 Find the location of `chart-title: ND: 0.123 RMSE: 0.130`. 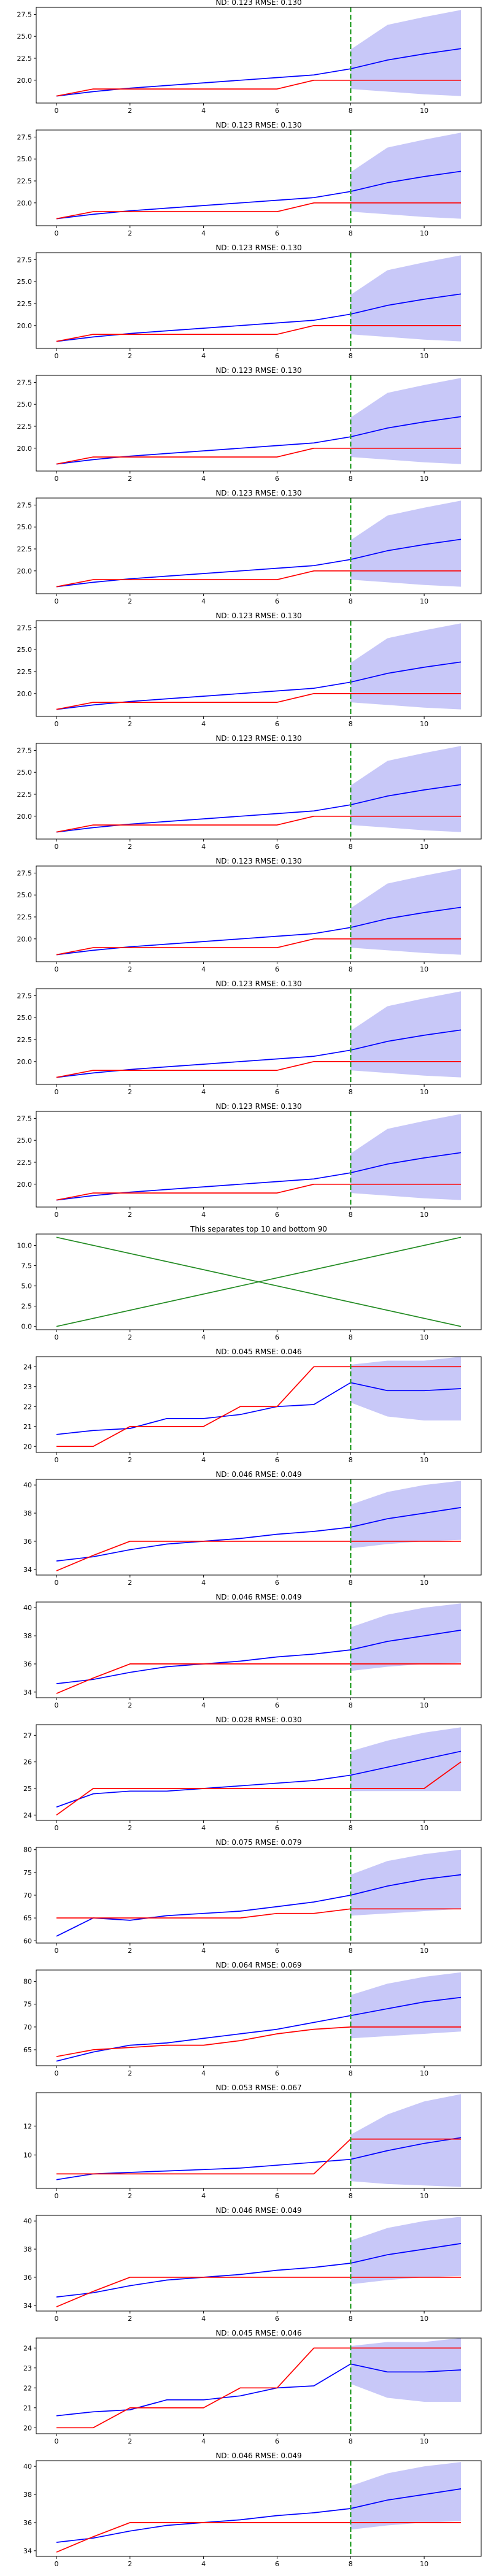

chart-title: ND: 0.123 RMSE: 0.130 is located at coordinates (258, 370).